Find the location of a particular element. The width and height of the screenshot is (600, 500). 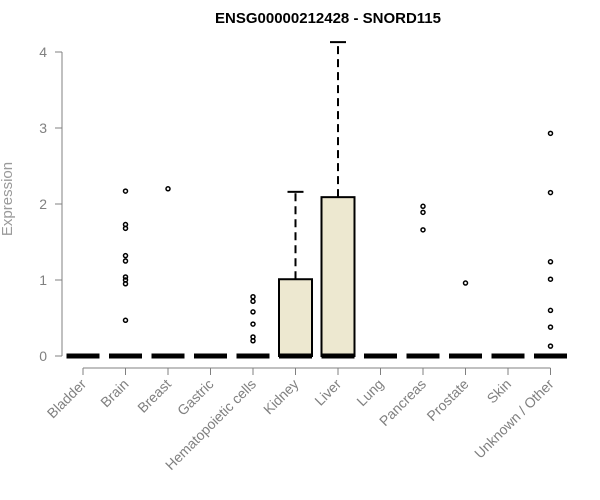

x-tick-label: Kidney is located at coordinates (281, 397).